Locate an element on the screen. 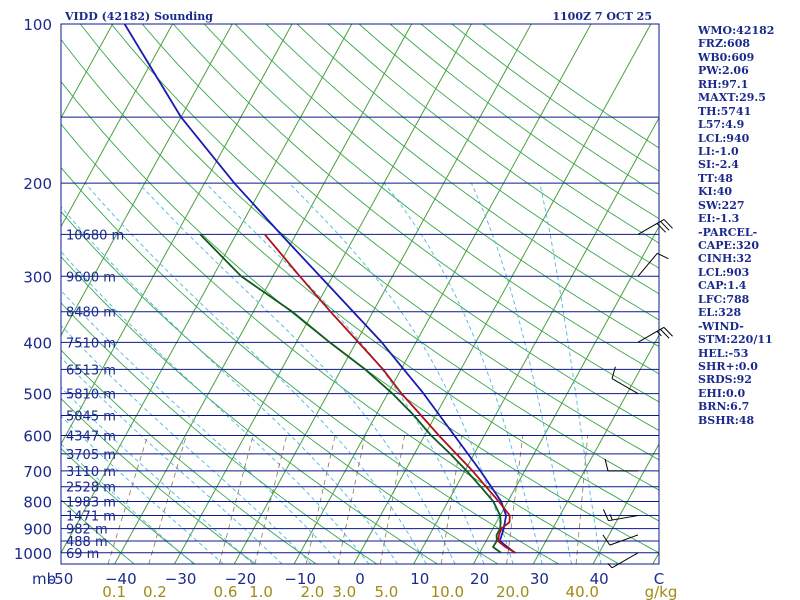 The height and width of the screenshot is (600, 800). mixing-ratio-label: 0.2 is located at coordinates (155, 591).